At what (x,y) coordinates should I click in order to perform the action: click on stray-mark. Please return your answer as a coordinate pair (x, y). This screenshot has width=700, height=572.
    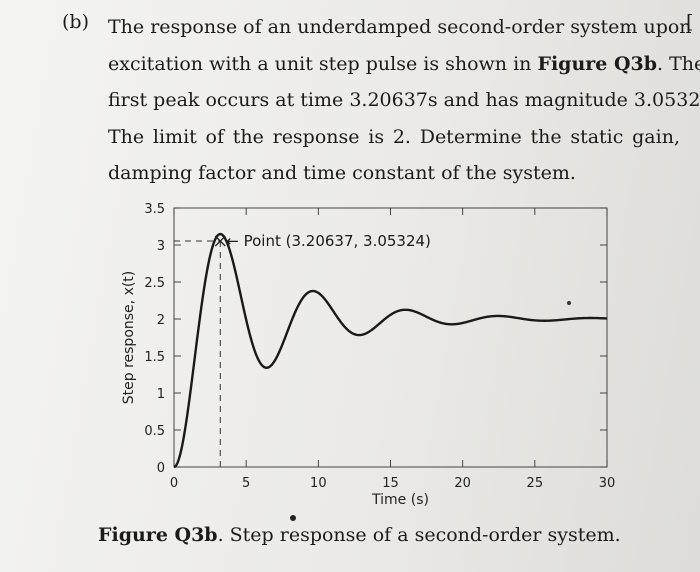
    Looking at the image, I should click on (569, 303).